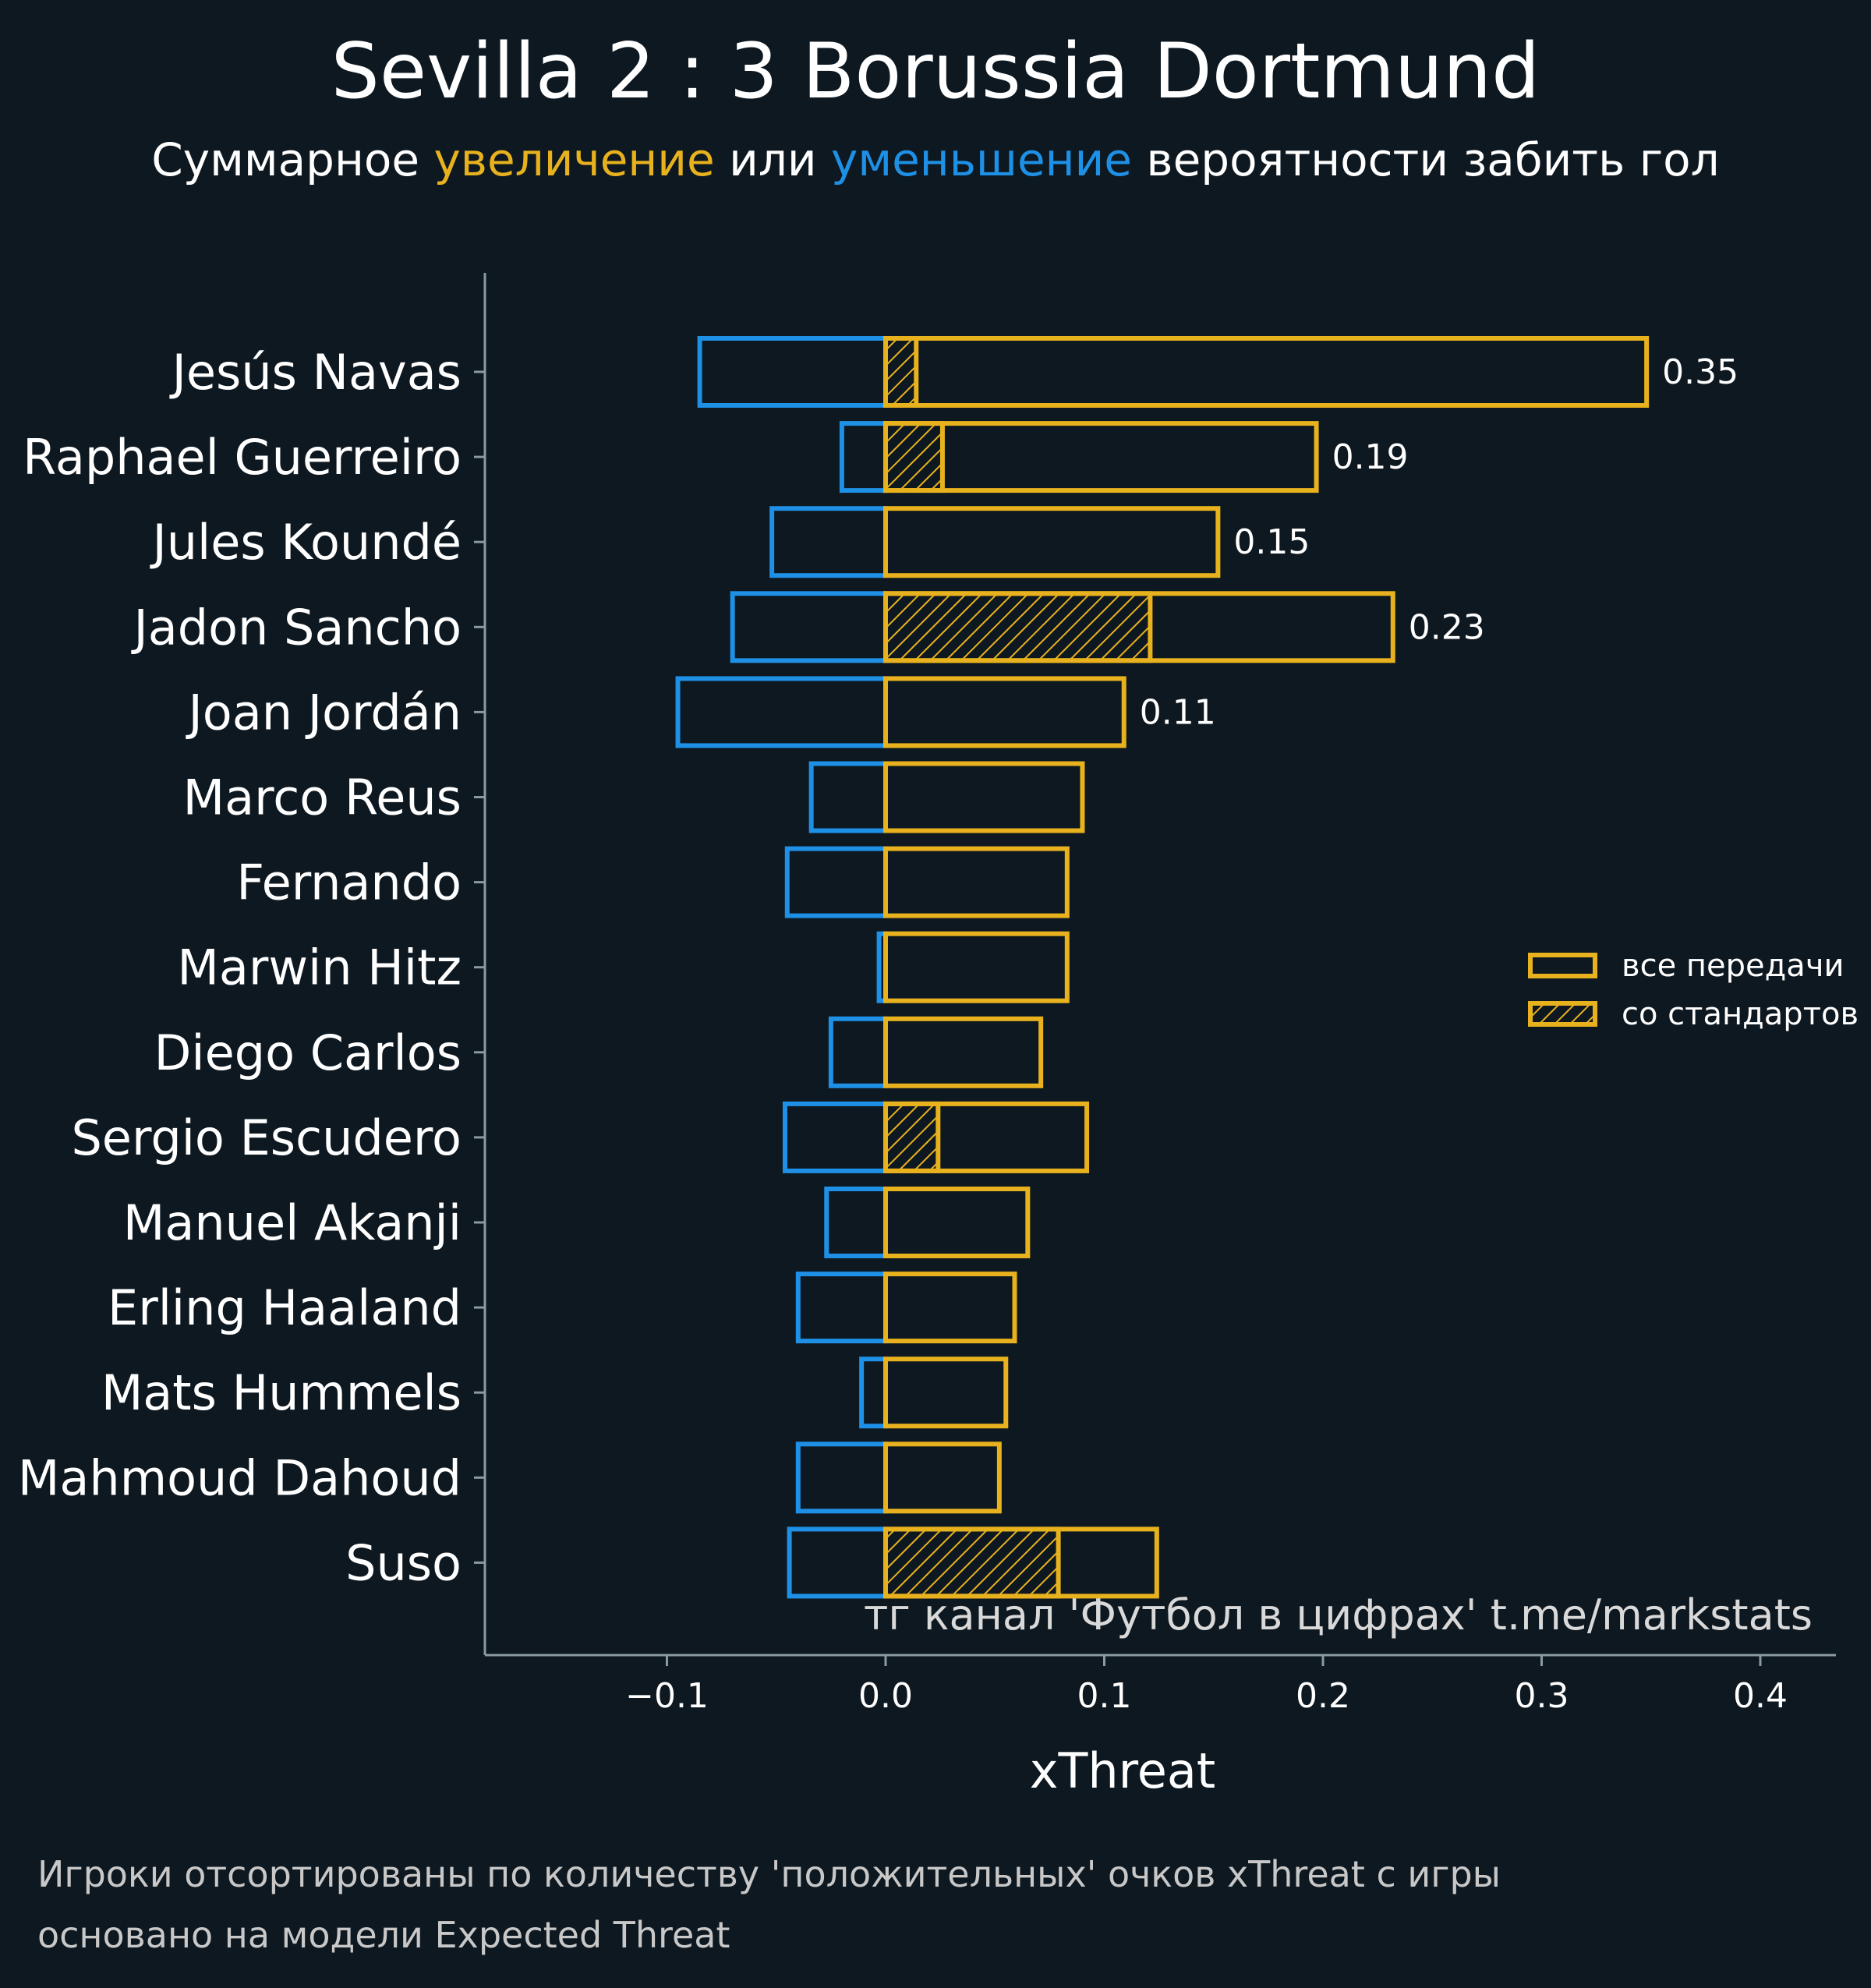  What do you see at coordinates (292, 1222) in the screenshot?
I see `player-label: Manuel Akanji` at bounding box center [292, 1222].